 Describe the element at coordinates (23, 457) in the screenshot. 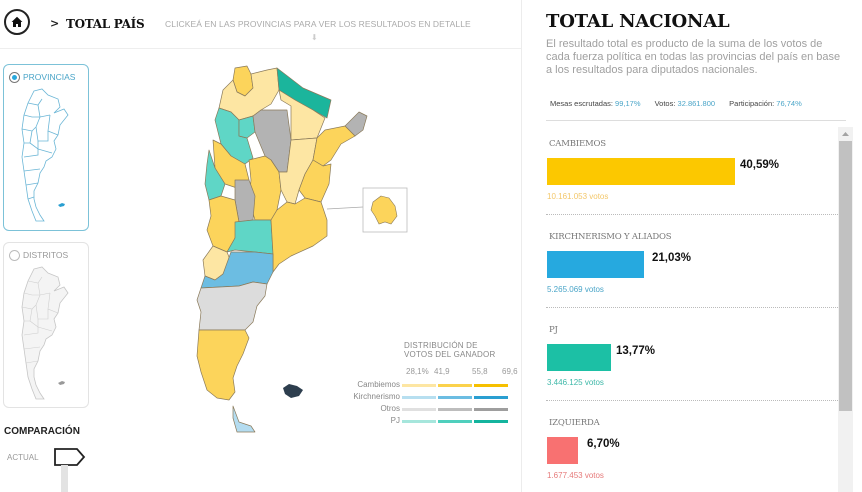

I see `comparison-current-label: ACTUAL` at that location.